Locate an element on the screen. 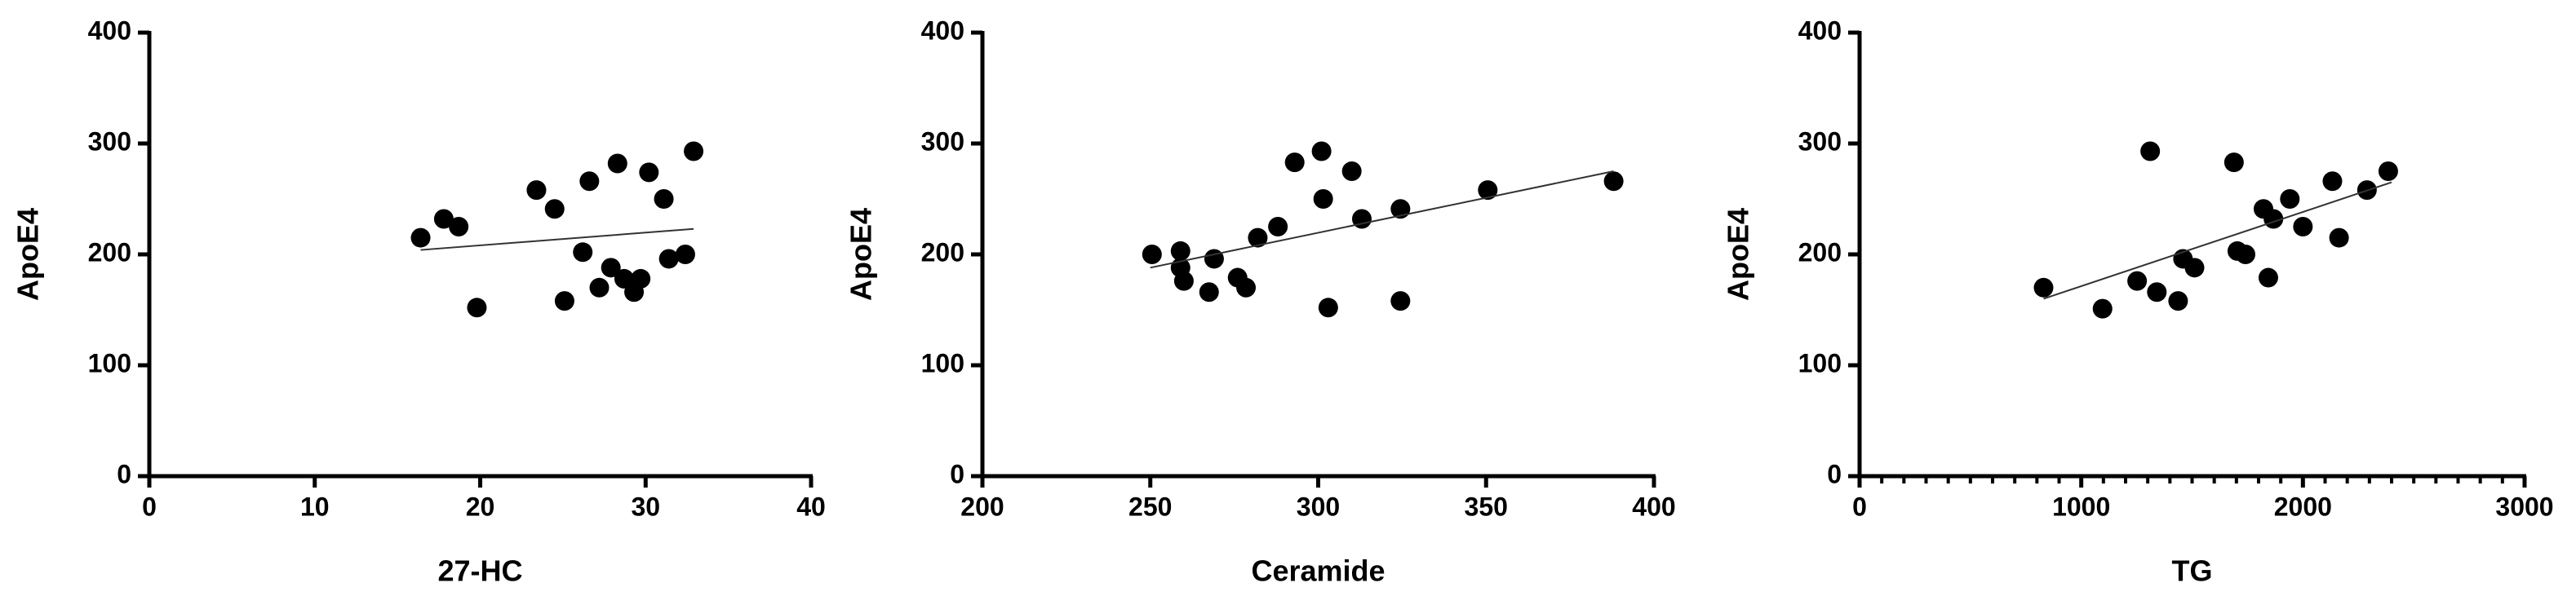 The image size is (2576, 596). x-tick-label: 250 is located at coordinates (1150, 507).